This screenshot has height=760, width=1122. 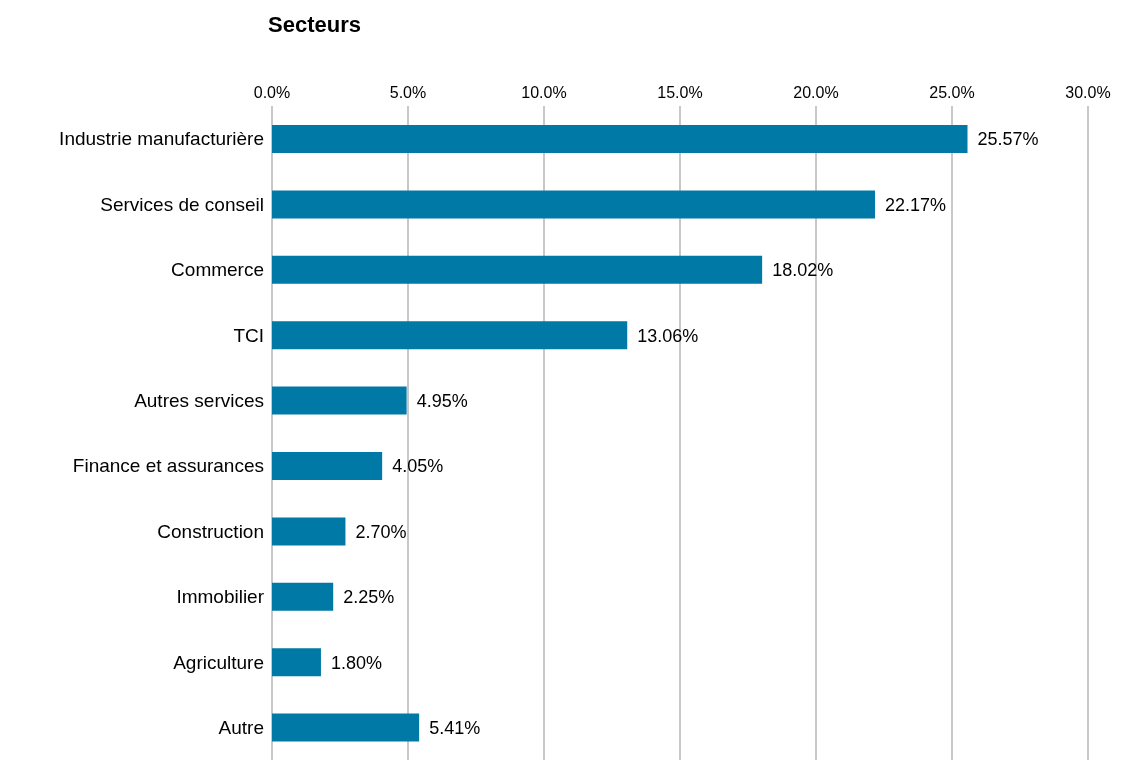 I want to click on y-tick-label: Agriculture, so click(x=218, y=662).